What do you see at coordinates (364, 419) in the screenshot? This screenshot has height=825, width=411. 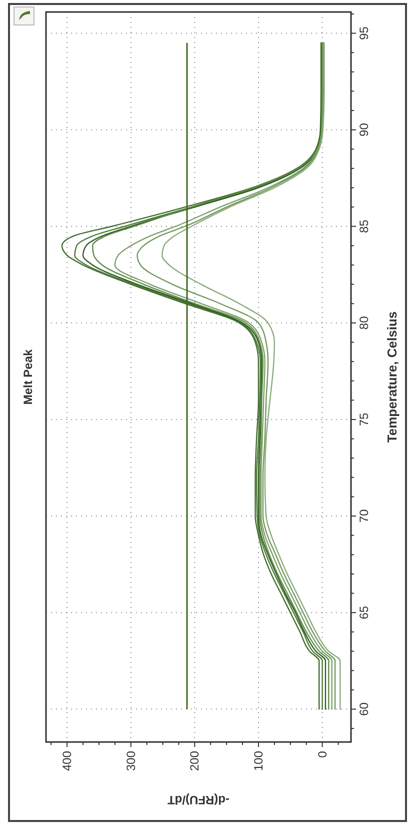 I see `y-tick-label: 75` at bounding box center [364, 419].